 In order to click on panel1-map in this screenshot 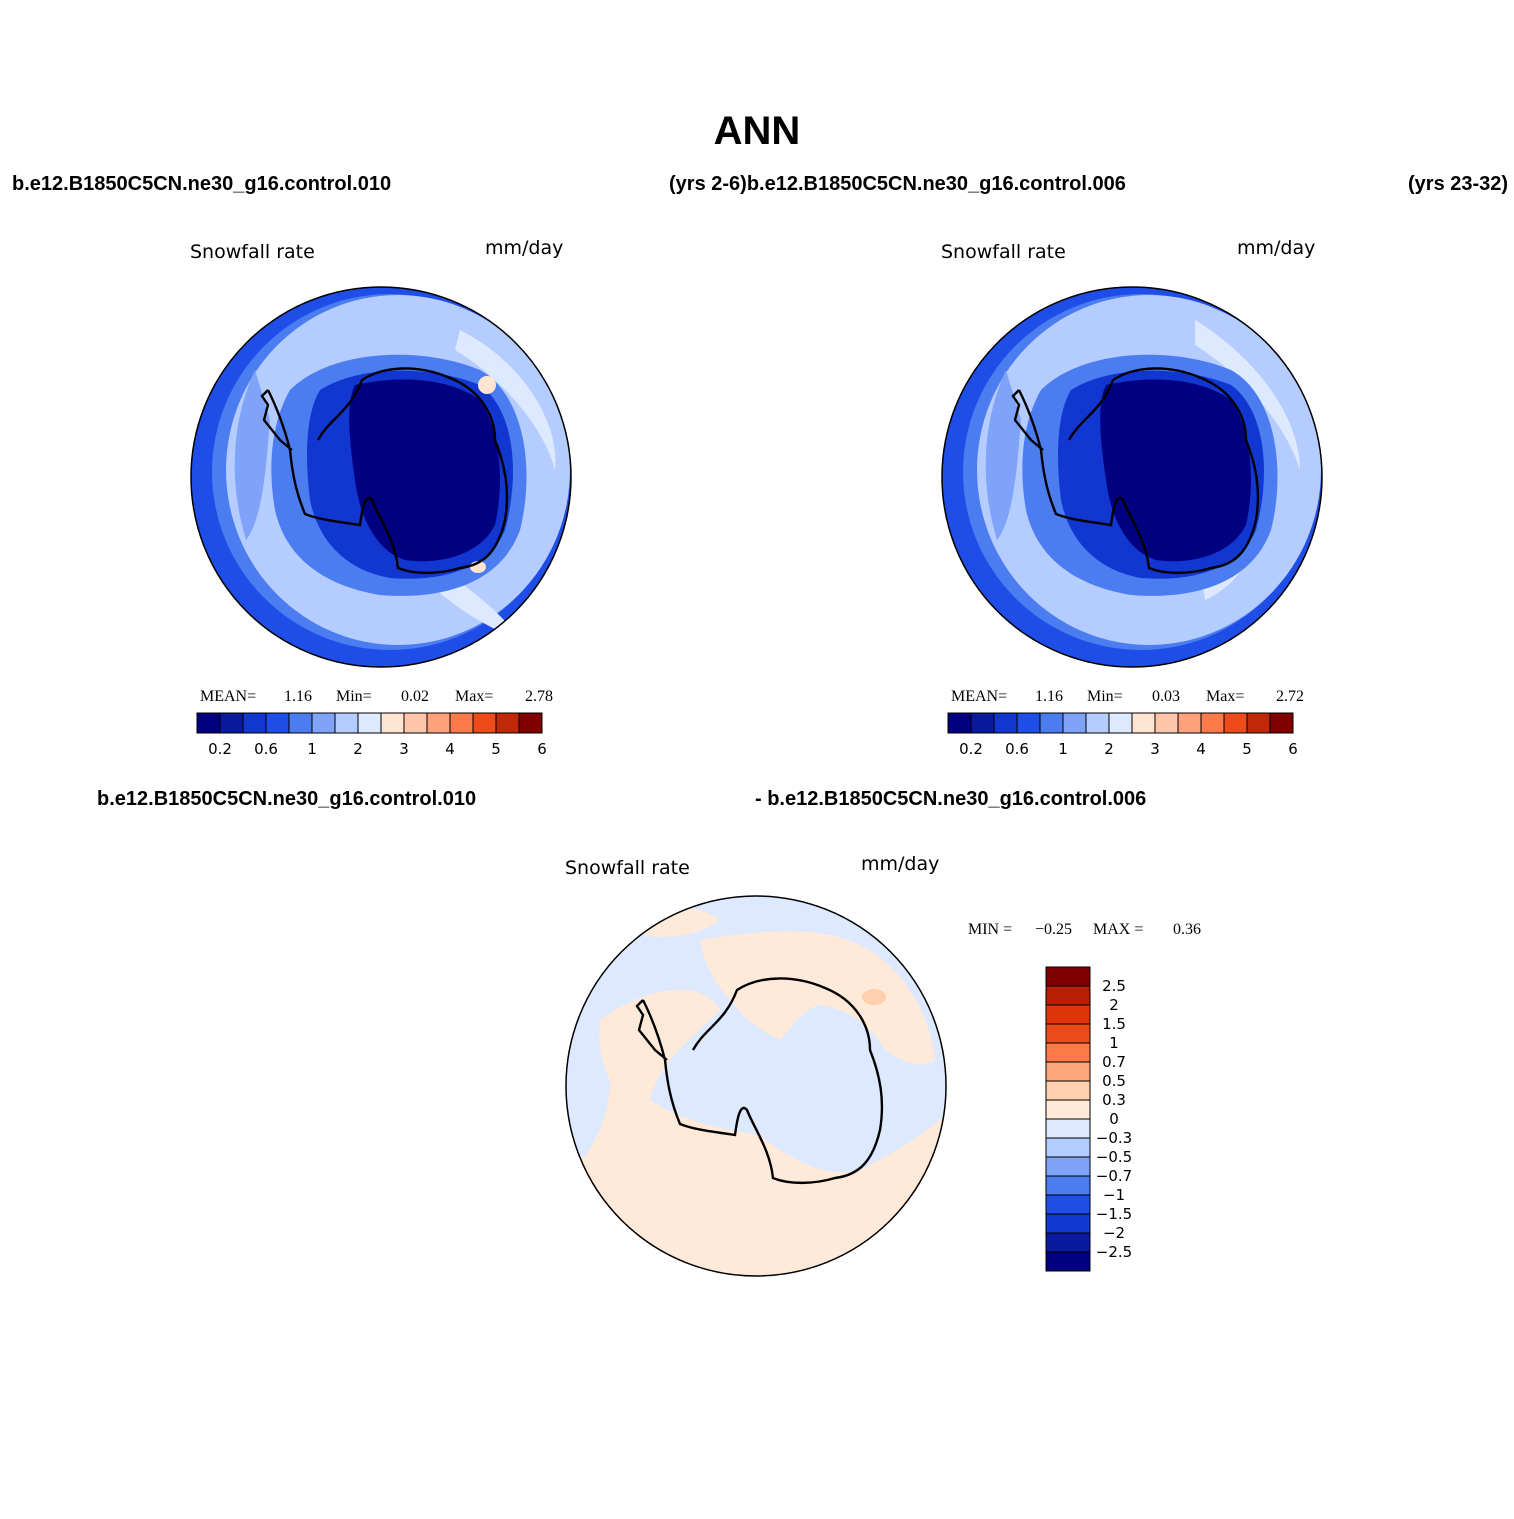, I will do `click(381, 477)`.